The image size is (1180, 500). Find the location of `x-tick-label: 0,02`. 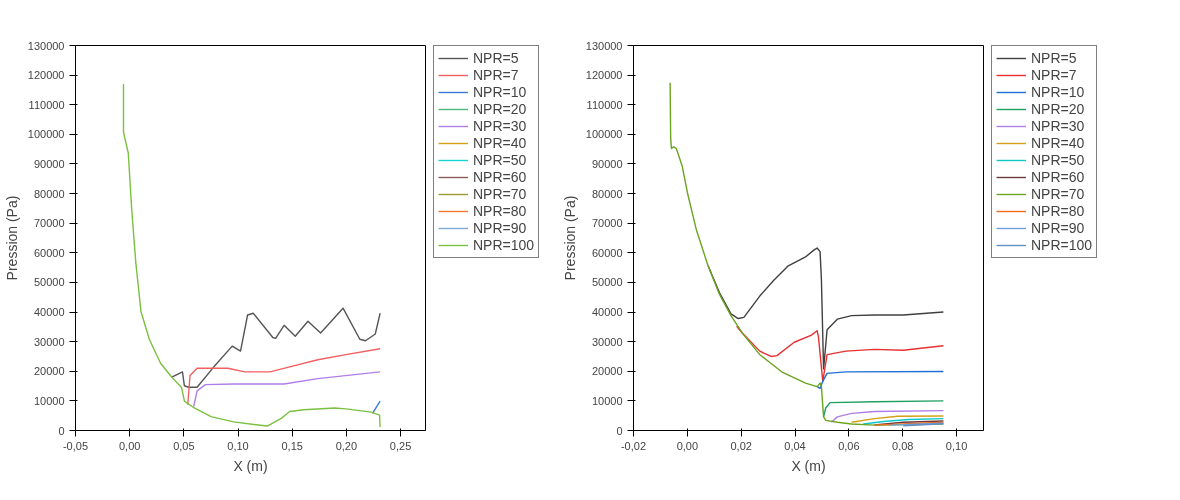

x-tick-label: 0,02 is located at coordinates (741, 445).